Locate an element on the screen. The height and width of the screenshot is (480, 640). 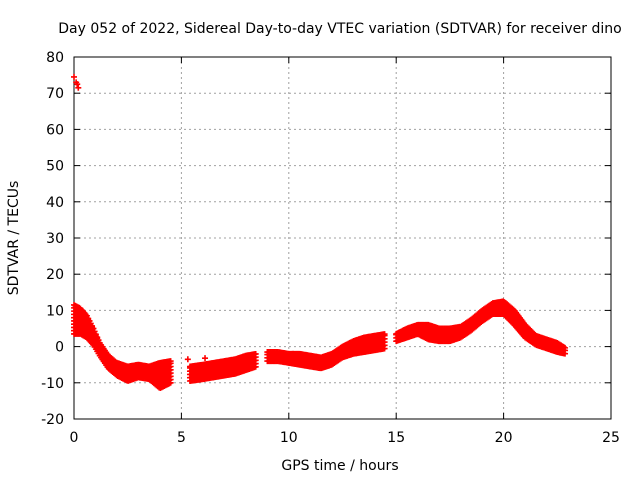
y-tick-label: 0 is located at coordinates (59, 348).